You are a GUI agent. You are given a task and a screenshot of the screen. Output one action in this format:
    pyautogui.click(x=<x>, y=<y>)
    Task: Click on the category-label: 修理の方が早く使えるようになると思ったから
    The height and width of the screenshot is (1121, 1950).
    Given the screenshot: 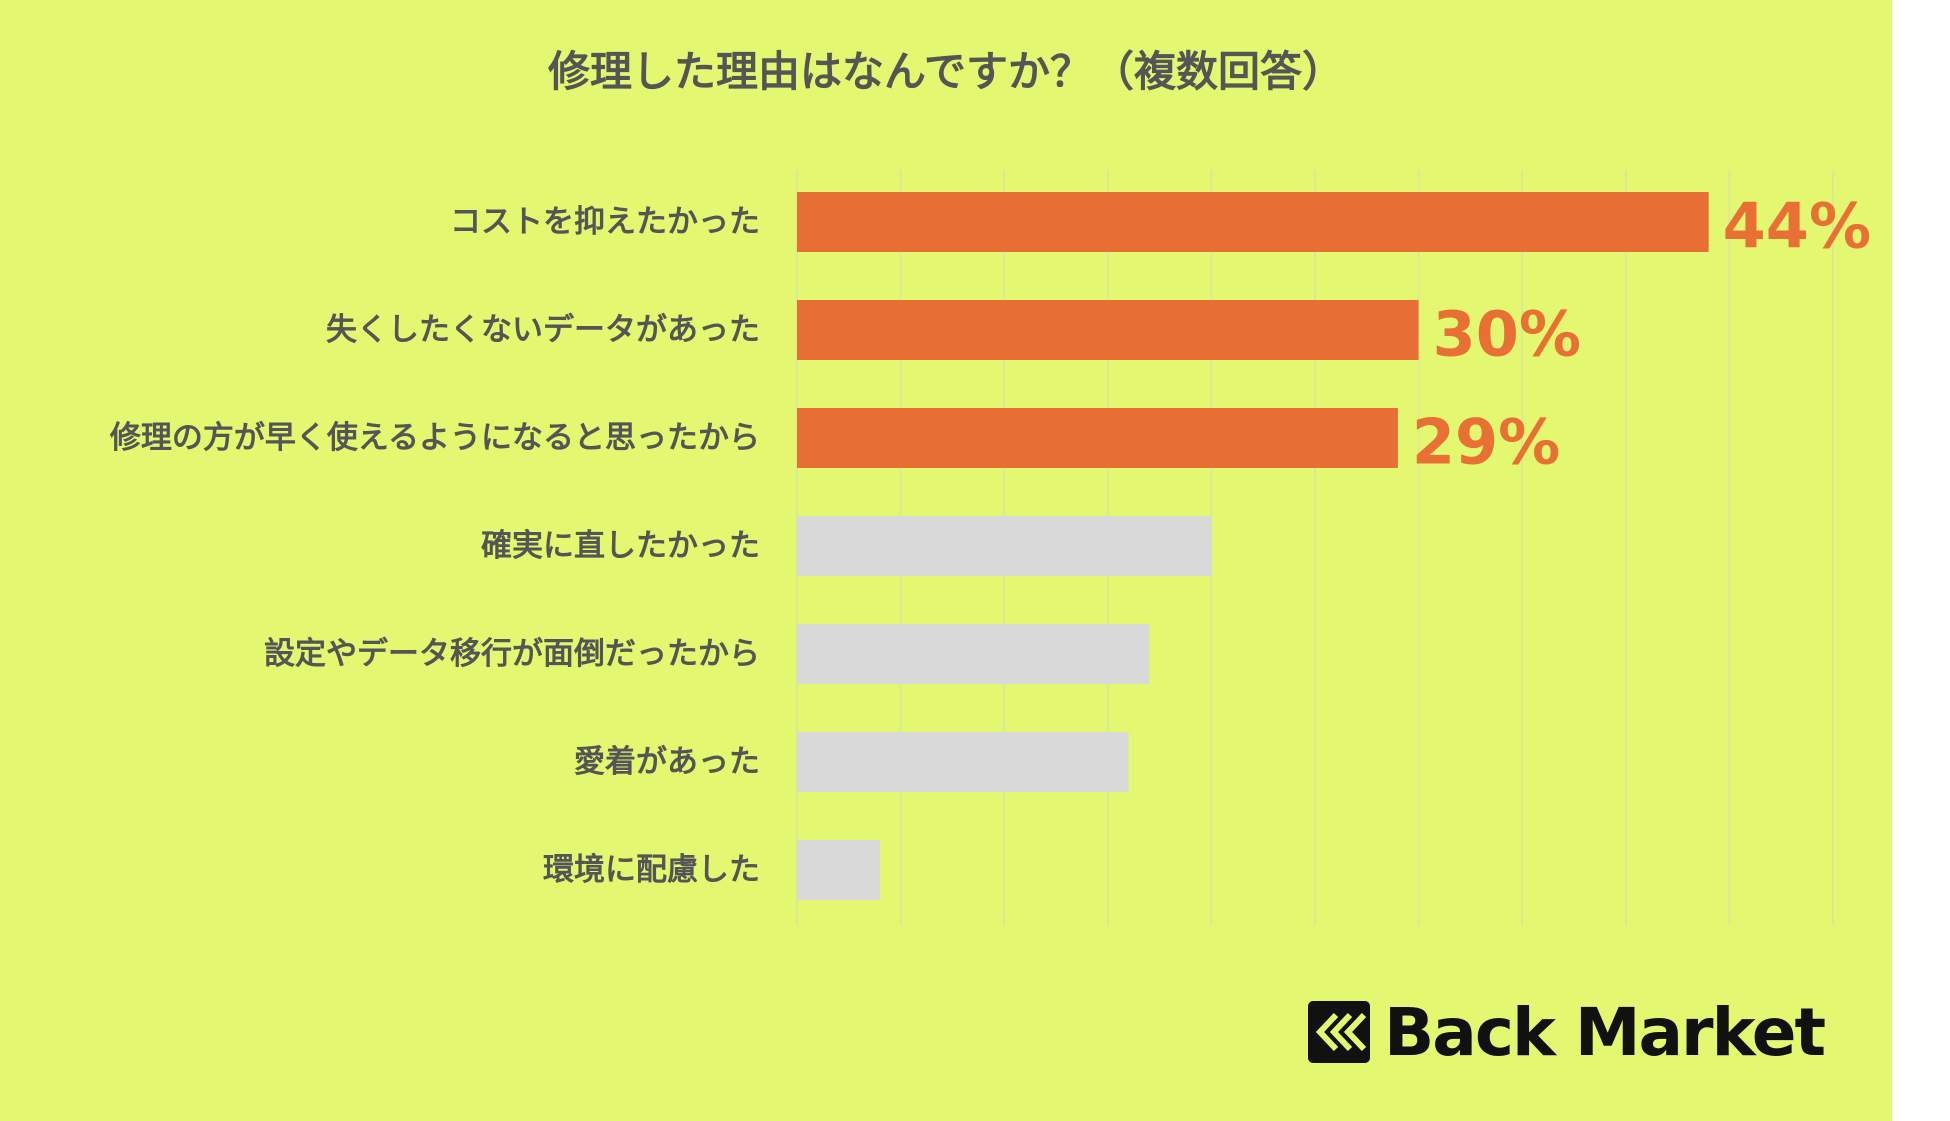 What is the action you would take?
    pyautogui.click(x=434, y=438)
    